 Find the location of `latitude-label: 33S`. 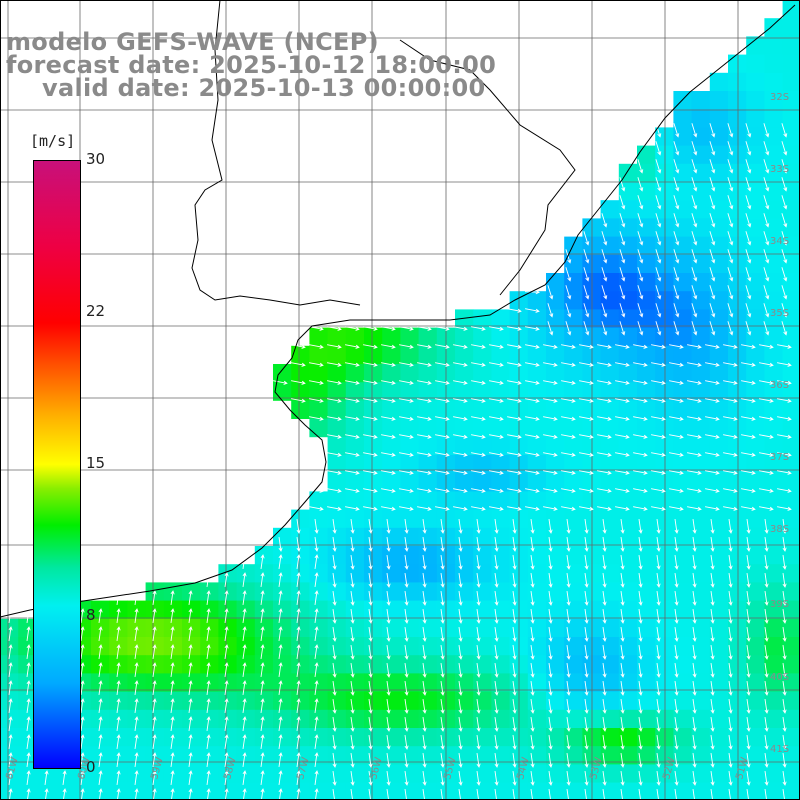

latitude-label: 33S is located at coordinates (779, 169).